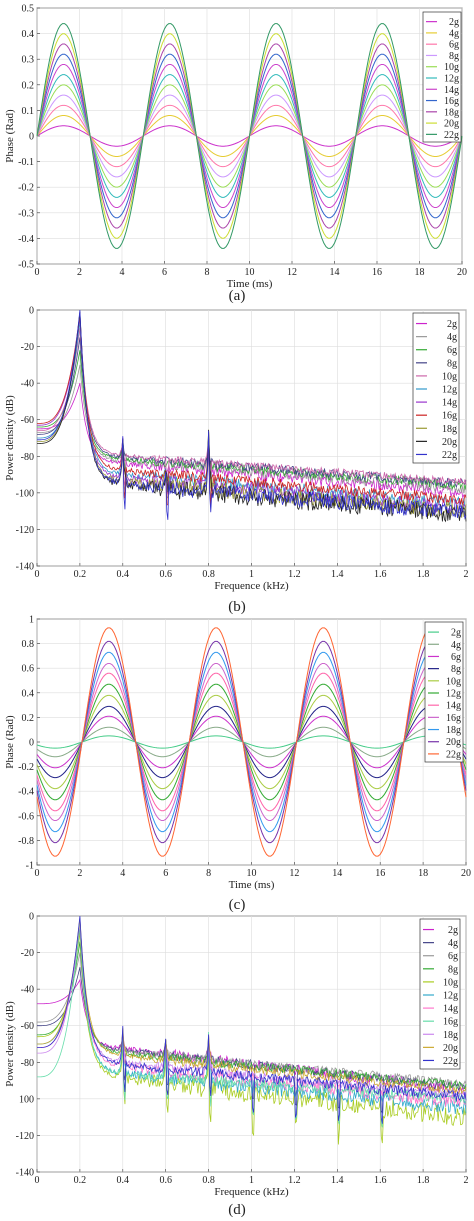 The height and width of the screenshot is (1221, 474). What do you see at coordinates (28, 111) in the screenshot?
I see `y-tick-label: 0.1` at bounding box center [28, 111].